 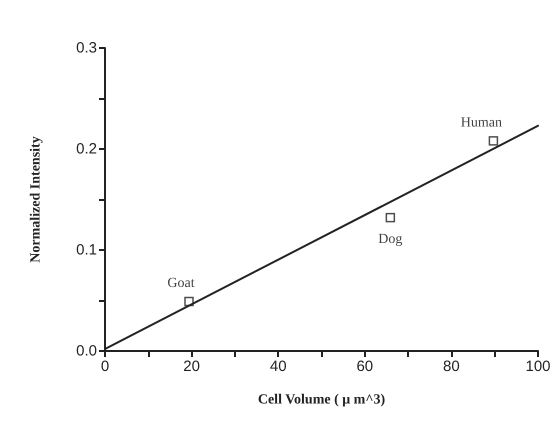 What do you see at coordinates (36, 199) in the screenshot?
I see `y-axis-title: Normalized Intensity` at bounding box center [36, 199].